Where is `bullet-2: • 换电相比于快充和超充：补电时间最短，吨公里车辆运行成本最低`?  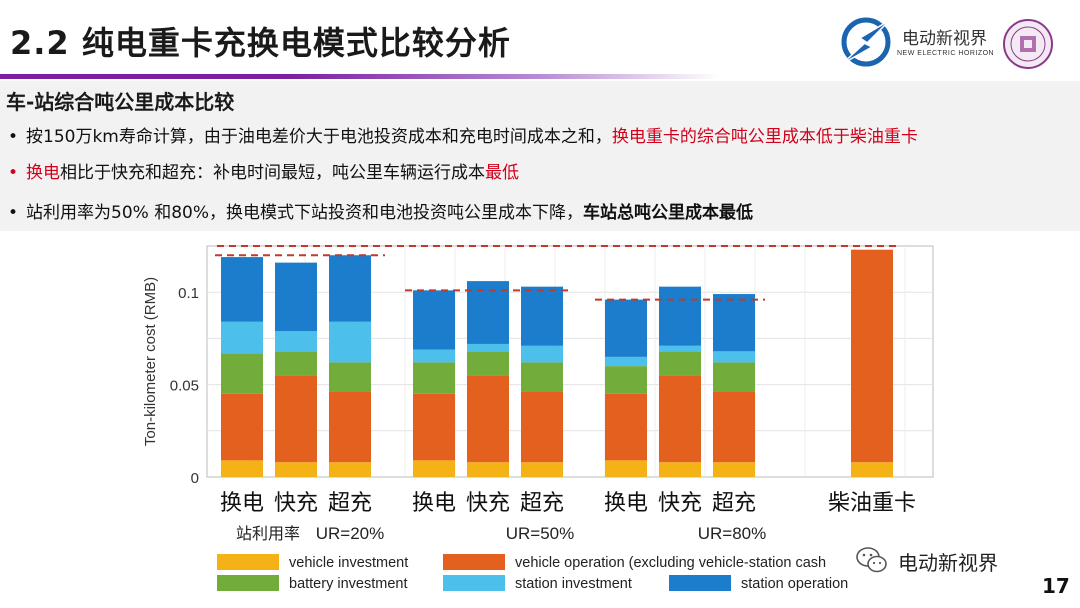
bullet-2: • 换电相比于快充和超充：补电时间最短，吨公里车辆运行成本最低 is located at coordinates (263, 170).